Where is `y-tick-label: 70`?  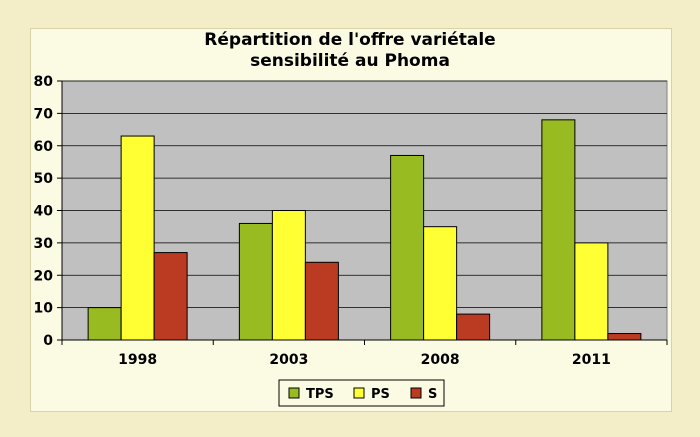 y-tick-label: 70 is located at coordinates (44, 114).